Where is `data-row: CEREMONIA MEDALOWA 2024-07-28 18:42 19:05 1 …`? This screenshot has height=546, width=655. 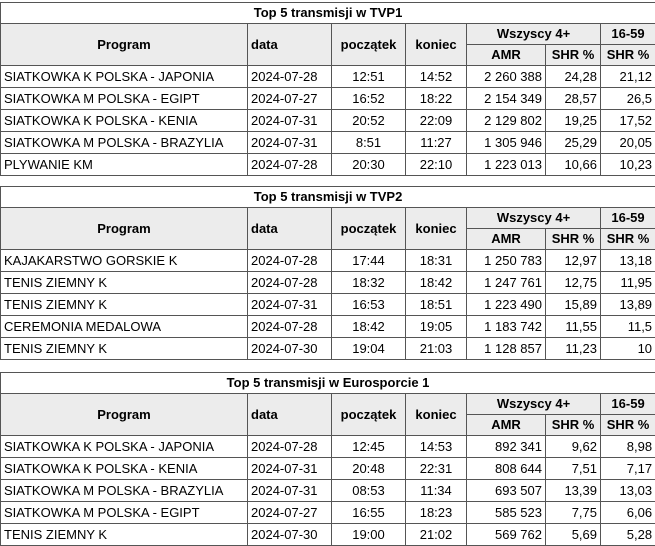 data-row: CEREMONIA MEDALOWA 2024-07-28 18:42 19:05 1 … is located at coordinates (327, 326).